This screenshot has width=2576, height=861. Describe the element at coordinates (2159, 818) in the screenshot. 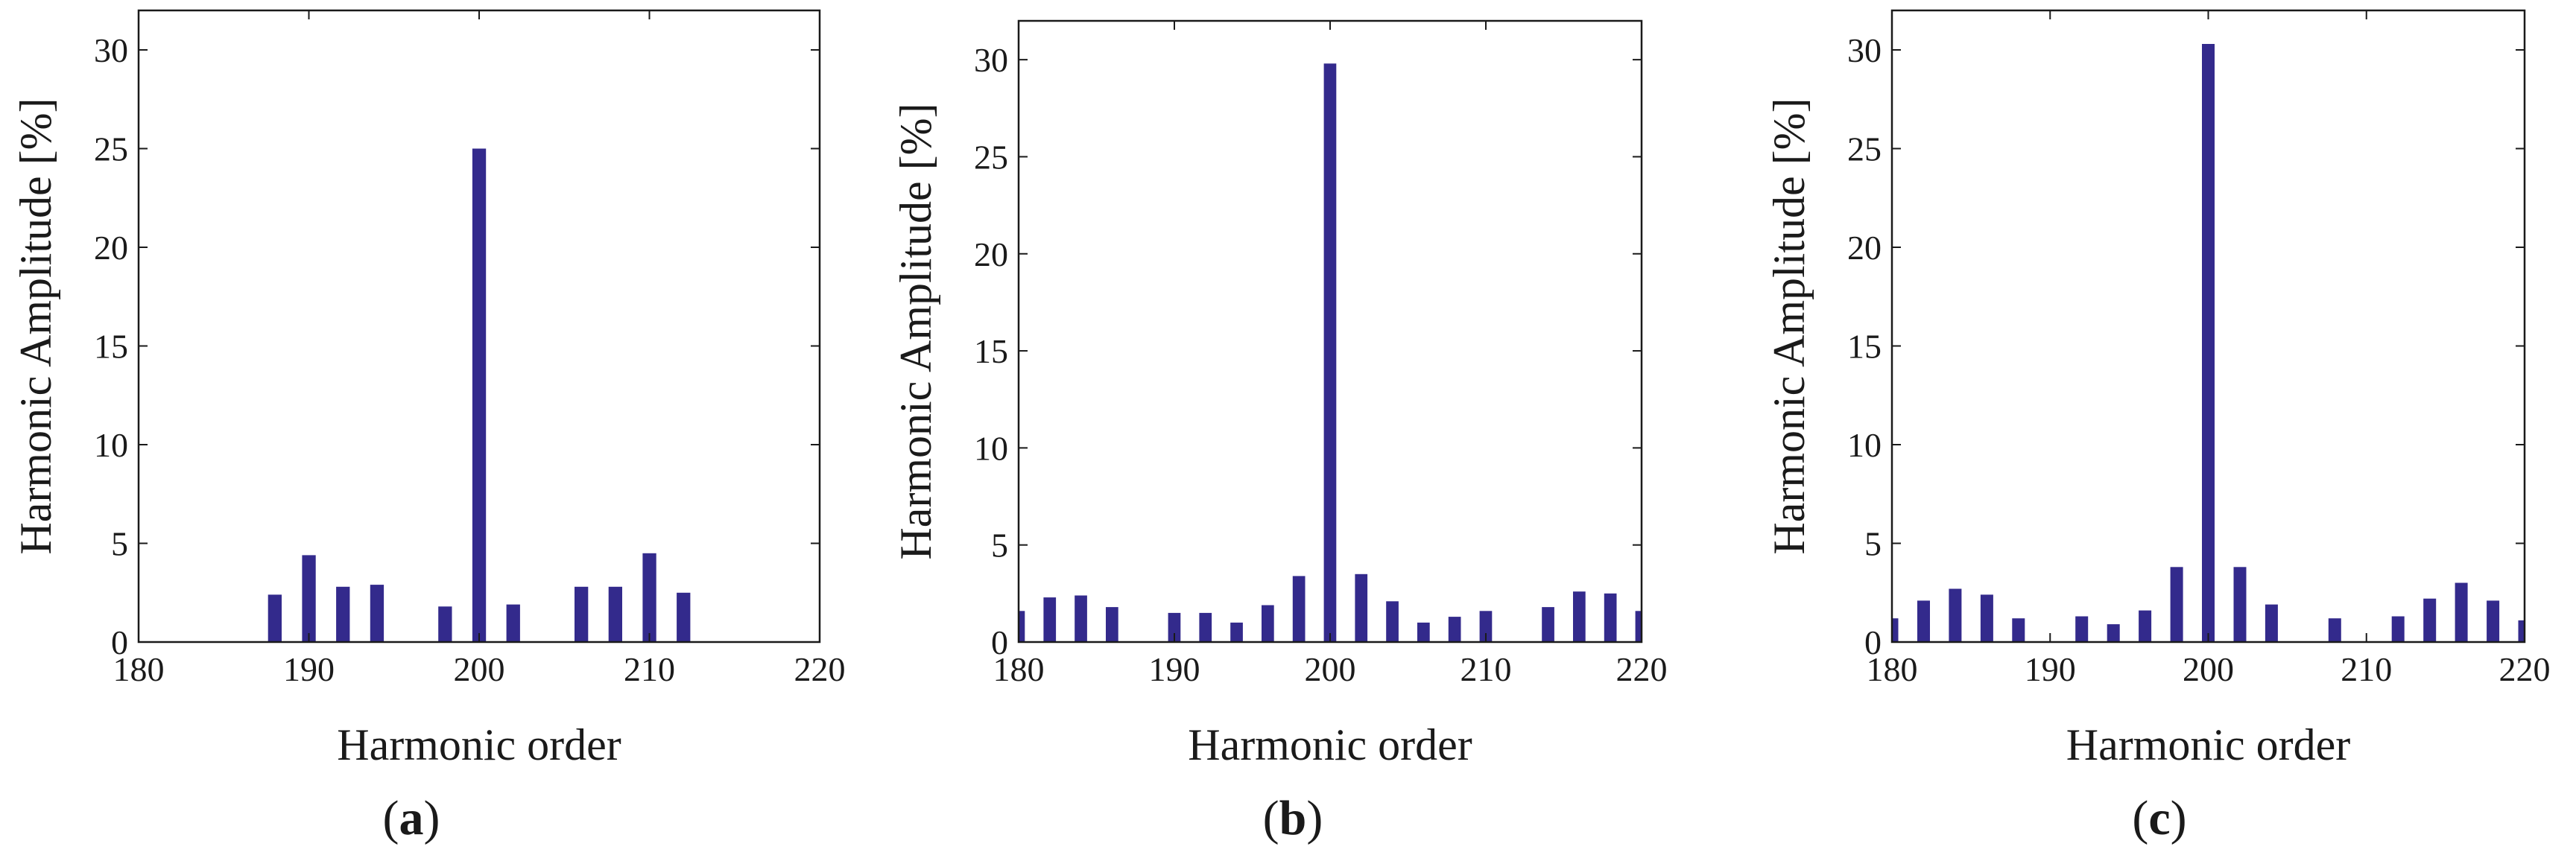

I see `panel-caption: (c)` at that location.